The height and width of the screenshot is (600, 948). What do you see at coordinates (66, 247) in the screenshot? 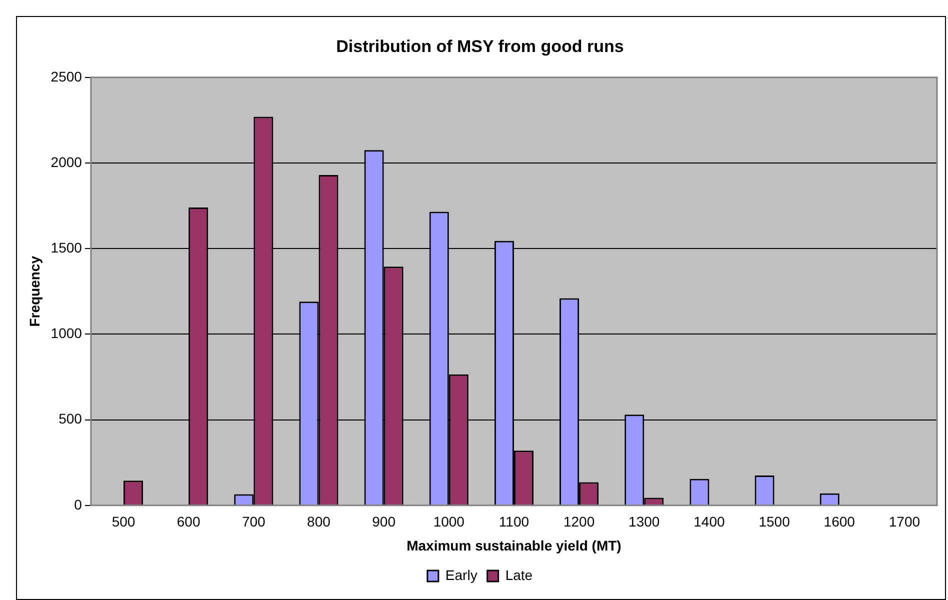
I see `y-tick-label: 1500` at bounding box center [66, 247].